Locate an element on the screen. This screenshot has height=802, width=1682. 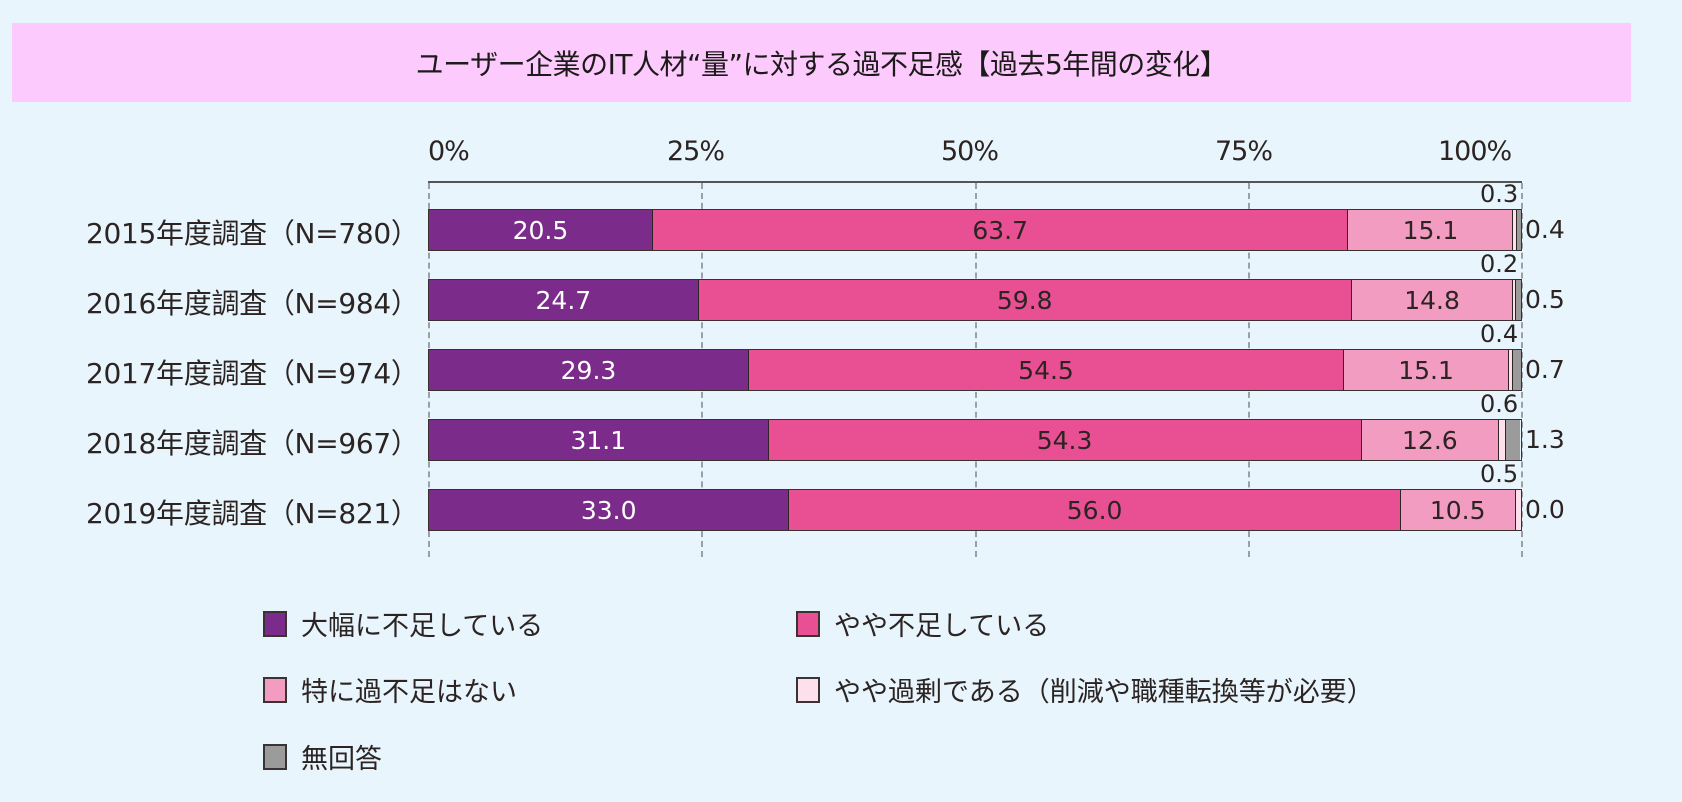
excess-label-2017: 0.4 is located at coordinates (1499, 334).